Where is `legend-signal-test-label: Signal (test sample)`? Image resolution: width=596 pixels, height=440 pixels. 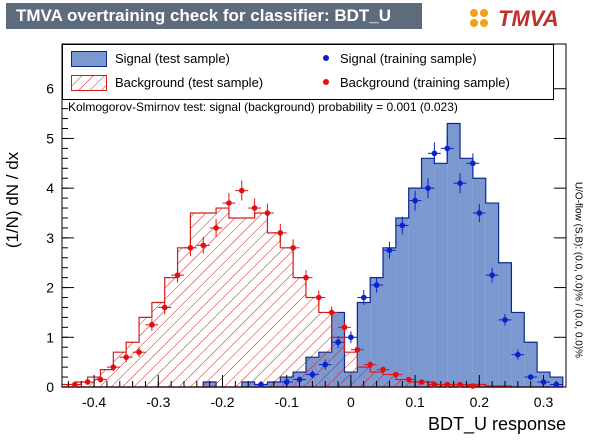 legend-signal-test-label: Signal (test sample) is located at coordinates (172, 58).